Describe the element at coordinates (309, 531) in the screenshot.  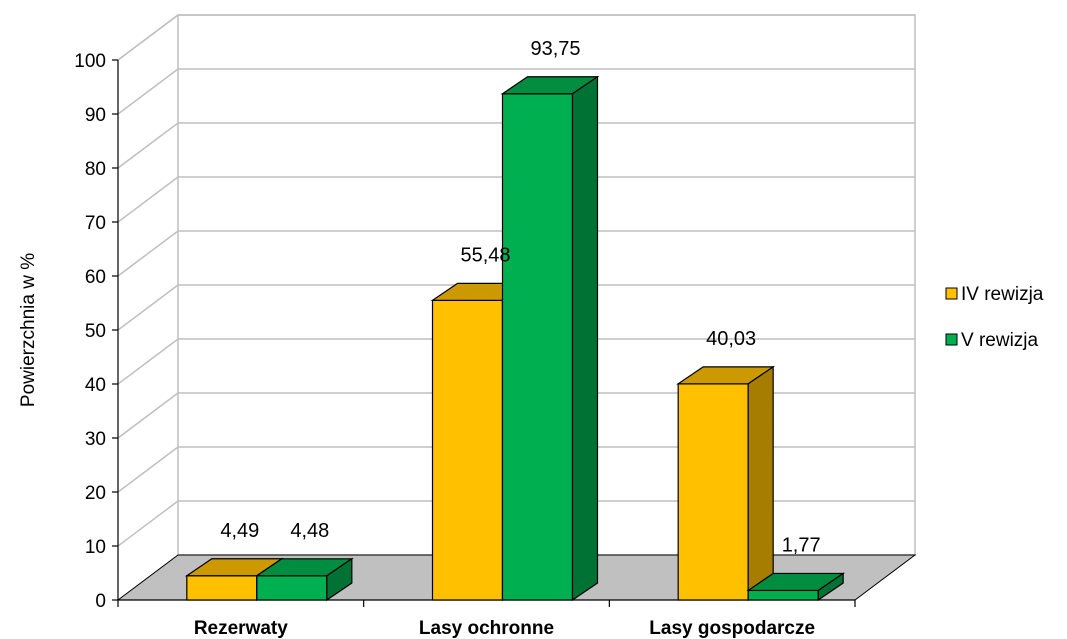
I see `data-label: 4,48` at that location.